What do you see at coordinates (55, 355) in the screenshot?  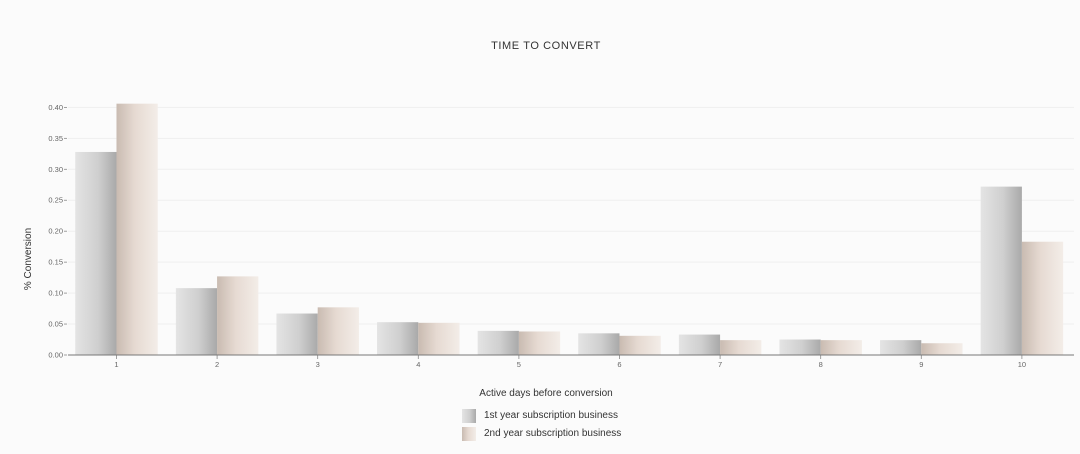 I see `y-tick-label-0: 0.00` at bounding box center [55, 355].